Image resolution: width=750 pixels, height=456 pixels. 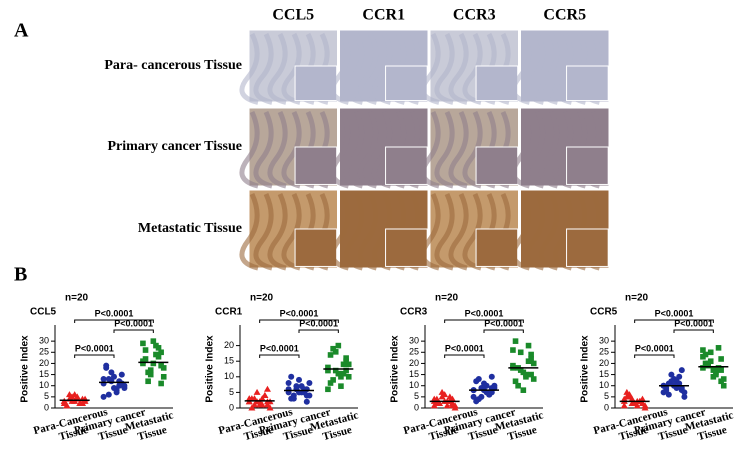 I want to click on panel-label: B, so click(x=20, y=275).